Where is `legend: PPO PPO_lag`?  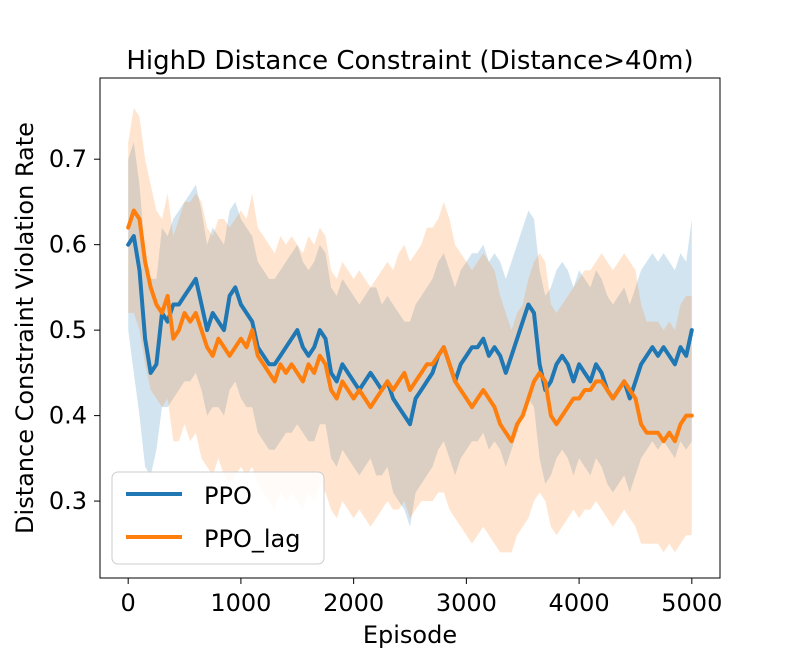
legend: PPO PPO_lag is located at coordinates (218, 518).